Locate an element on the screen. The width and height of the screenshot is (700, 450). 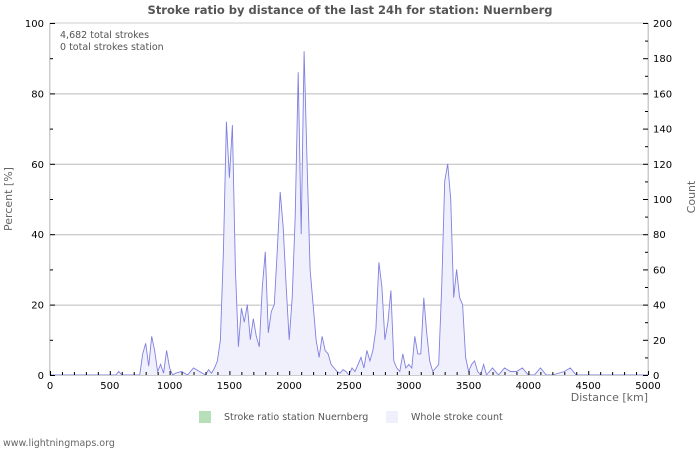
y-left-tick-label: 20 is located at coordinates (37, 306).